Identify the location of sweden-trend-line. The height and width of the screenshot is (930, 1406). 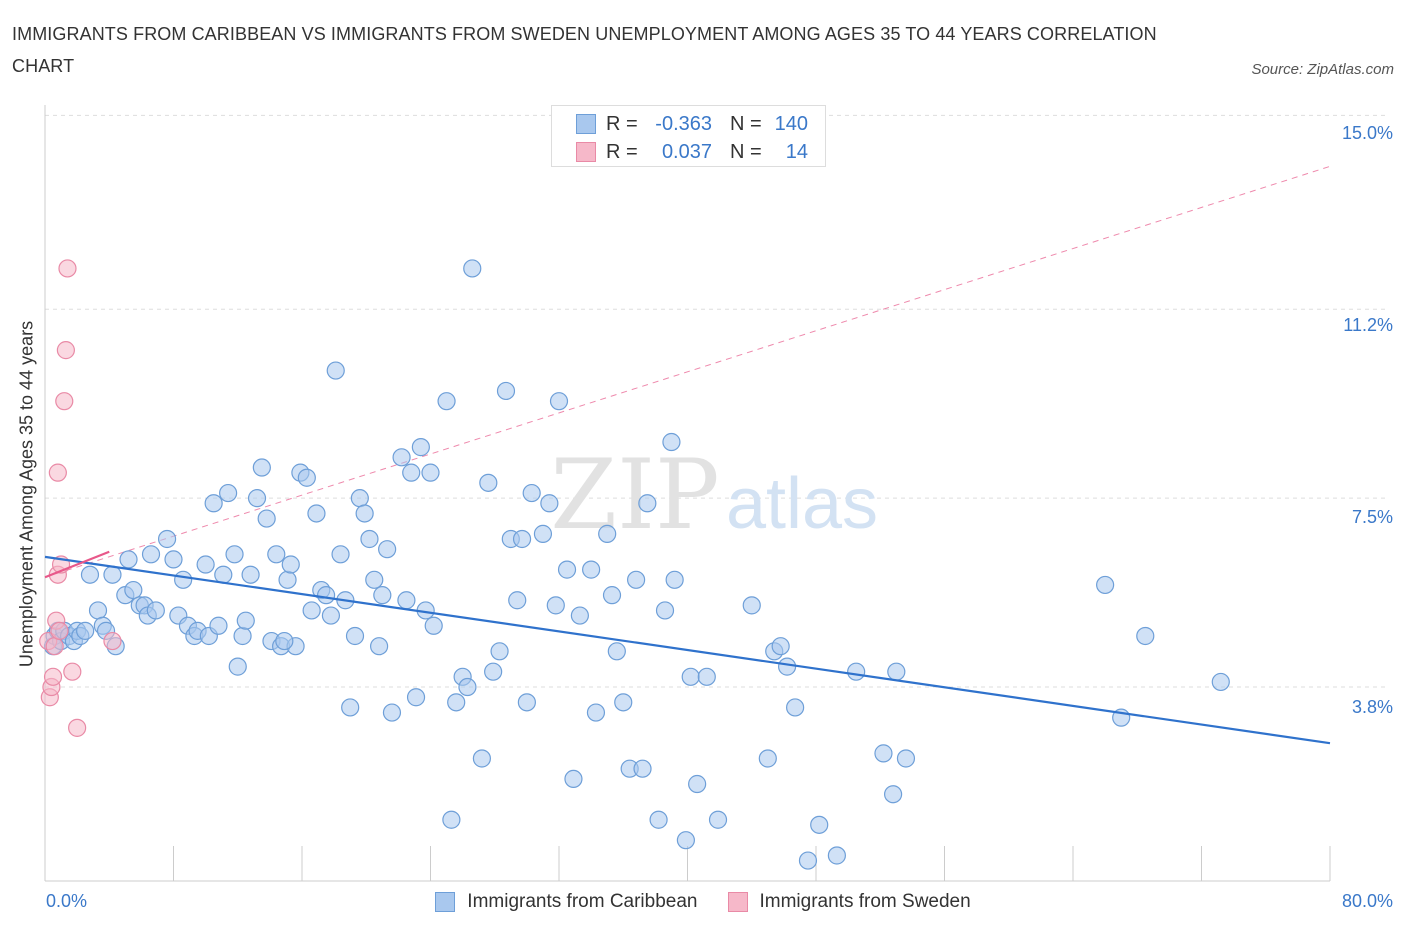
(77, 564).